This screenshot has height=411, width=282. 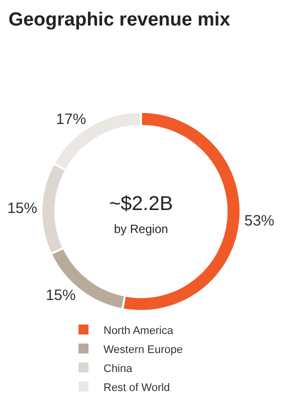 I want to click on text: ~$2.2B, so click(x=141, y=204).